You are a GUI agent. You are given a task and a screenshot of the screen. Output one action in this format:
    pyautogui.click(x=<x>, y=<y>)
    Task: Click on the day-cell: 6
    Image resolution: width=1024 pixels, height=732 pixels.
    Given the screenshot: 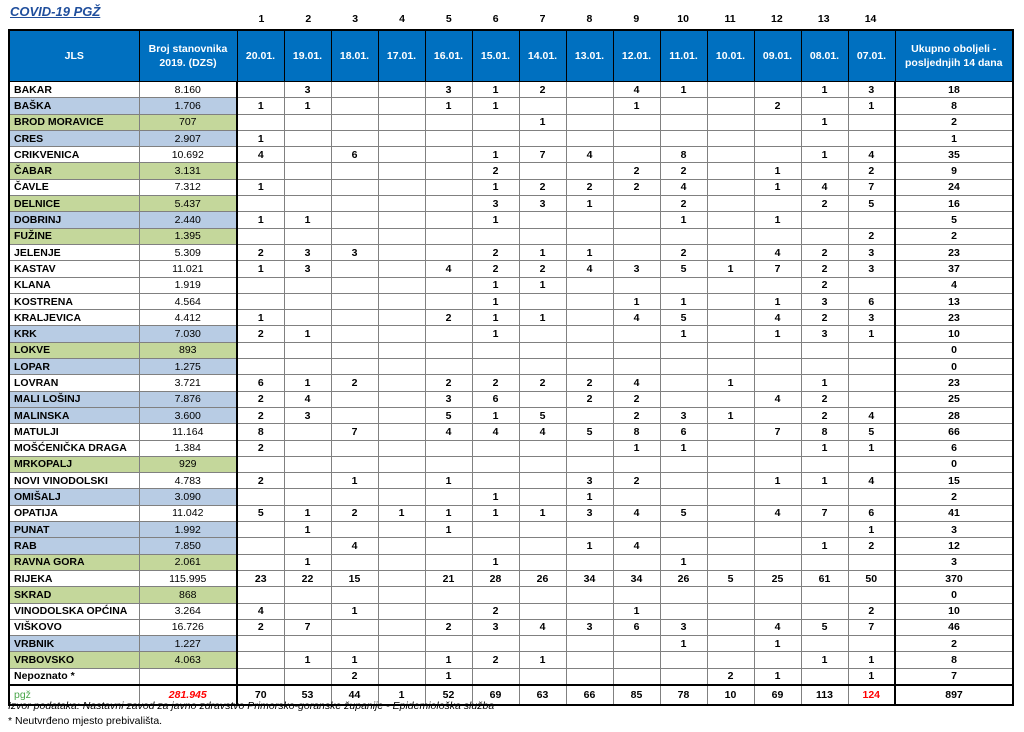 What is the action you would take?
    pyautogui.click(x=683, y=432)
    